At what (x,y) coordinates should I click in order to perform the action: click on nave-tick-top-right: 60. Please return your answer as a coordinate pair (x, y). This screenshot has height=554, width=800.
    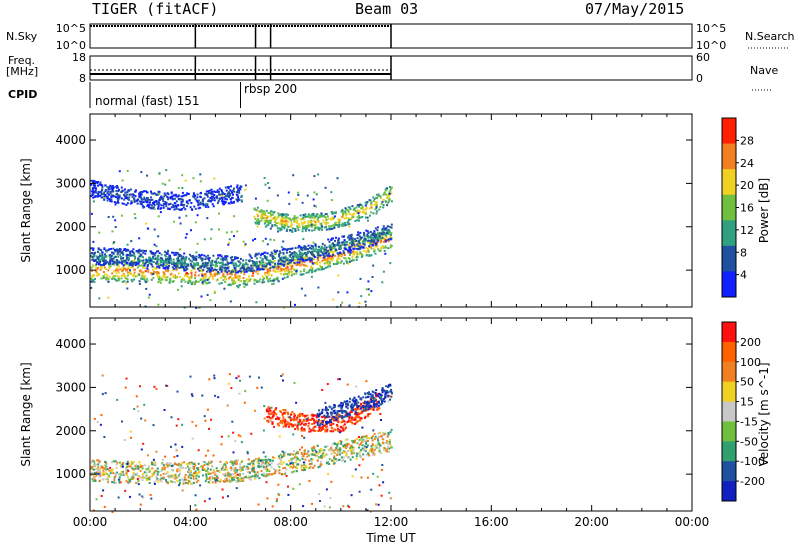
    Looking at the image, I should click on (703, 57).